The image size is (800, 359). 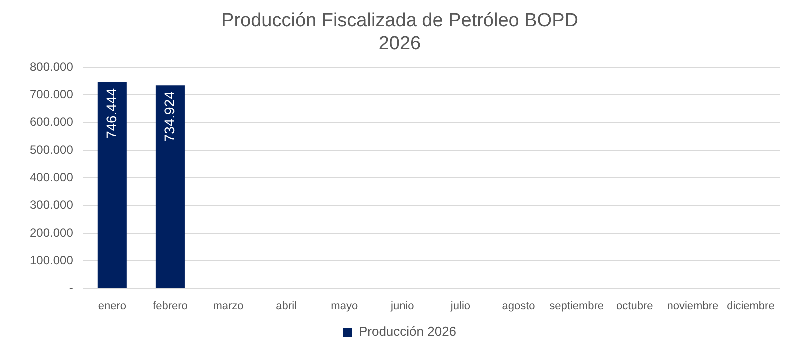 I want to click on chart-title: Producción Fiscalizada de Petróleo BOPD 2026, so click(x=400, y=32).